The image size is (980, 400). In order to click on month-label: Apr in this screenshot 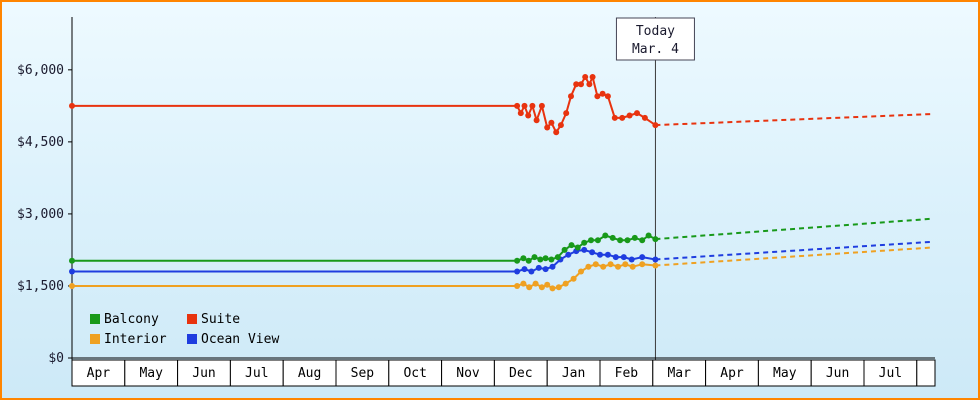, I will do `click(99, 373)`.